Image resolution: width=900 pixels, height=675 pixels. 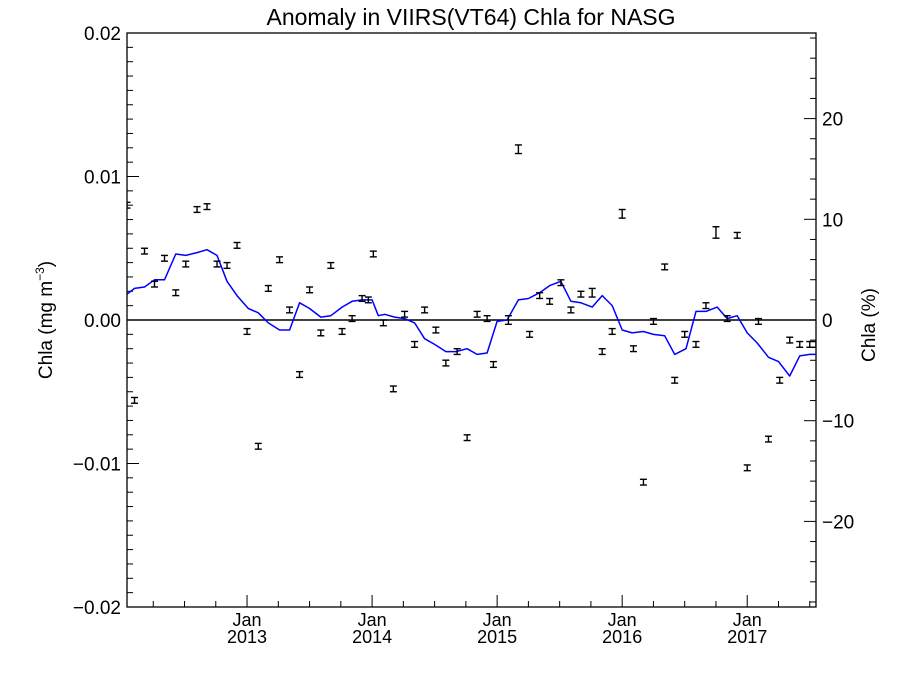 What do you see at coordinates (497, 637) in the screenshot?
I see `x-tick-year-label: 2015` at bounding box center [497, 637].